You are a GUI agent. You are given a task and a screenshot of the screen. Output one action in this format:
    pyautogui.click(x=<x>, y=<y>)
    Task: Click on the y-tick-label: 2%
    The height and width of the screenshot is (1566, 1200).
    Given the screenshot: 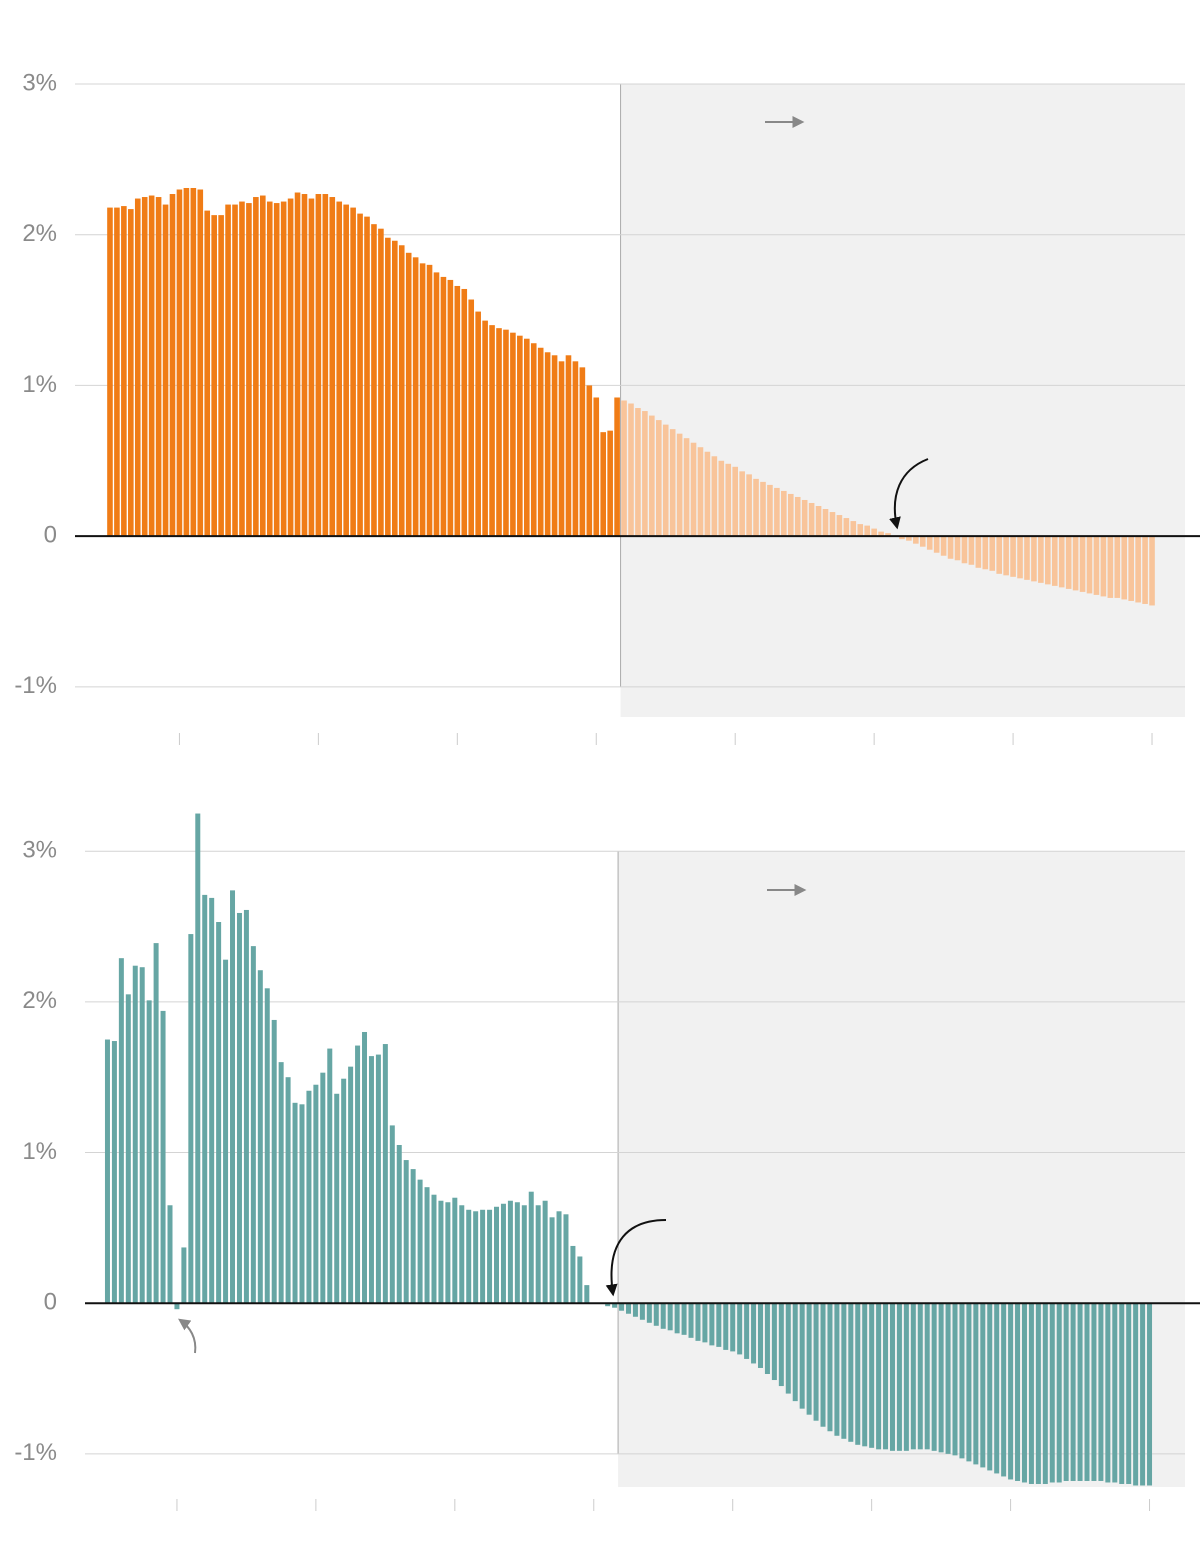 What is the action you would take?
    pyautogui.click(x=39, y=1000)
    